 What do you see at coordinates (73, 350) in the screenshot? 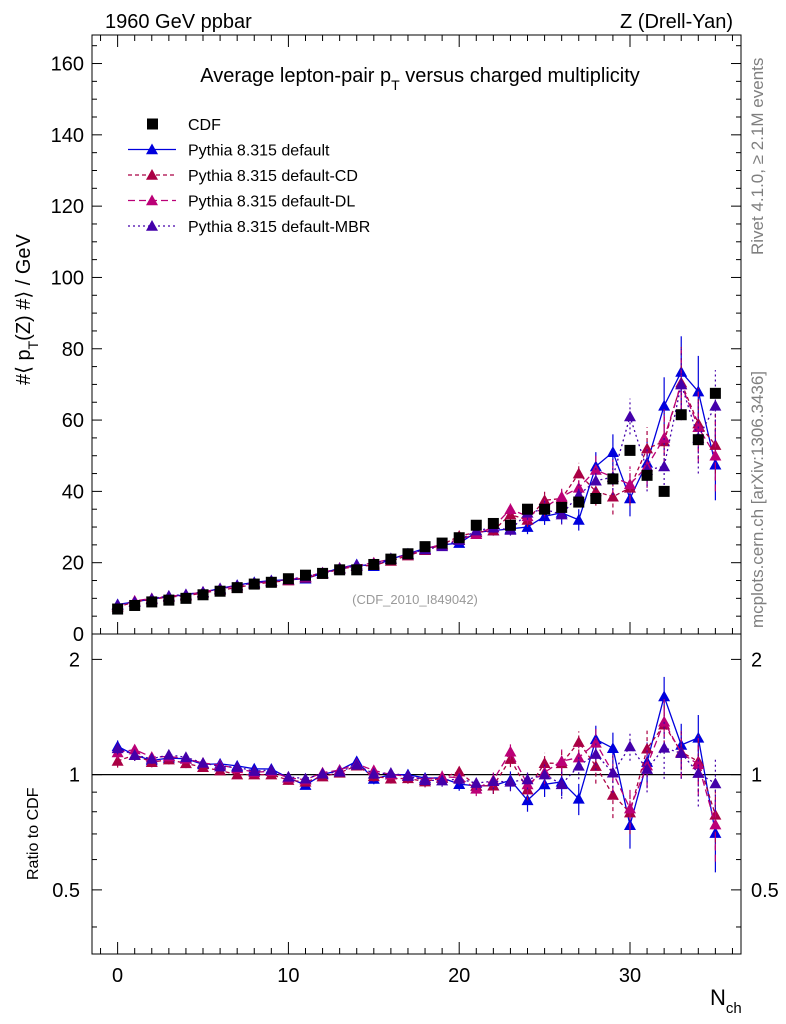
I see `y-tick-label: 80` at bounding box center [73, 350].